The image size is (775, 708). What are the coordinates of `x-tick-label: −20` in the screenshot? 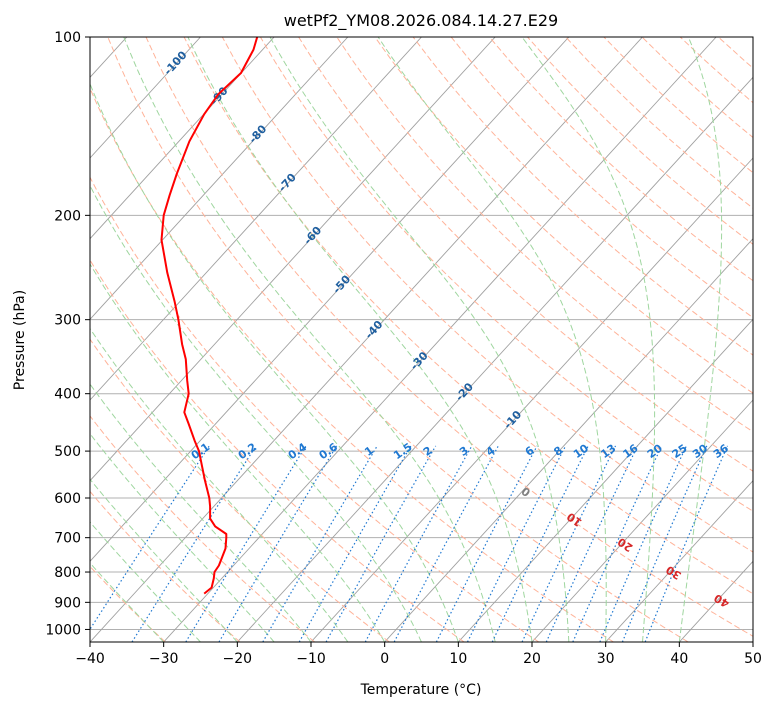 It's located at (238, 659).